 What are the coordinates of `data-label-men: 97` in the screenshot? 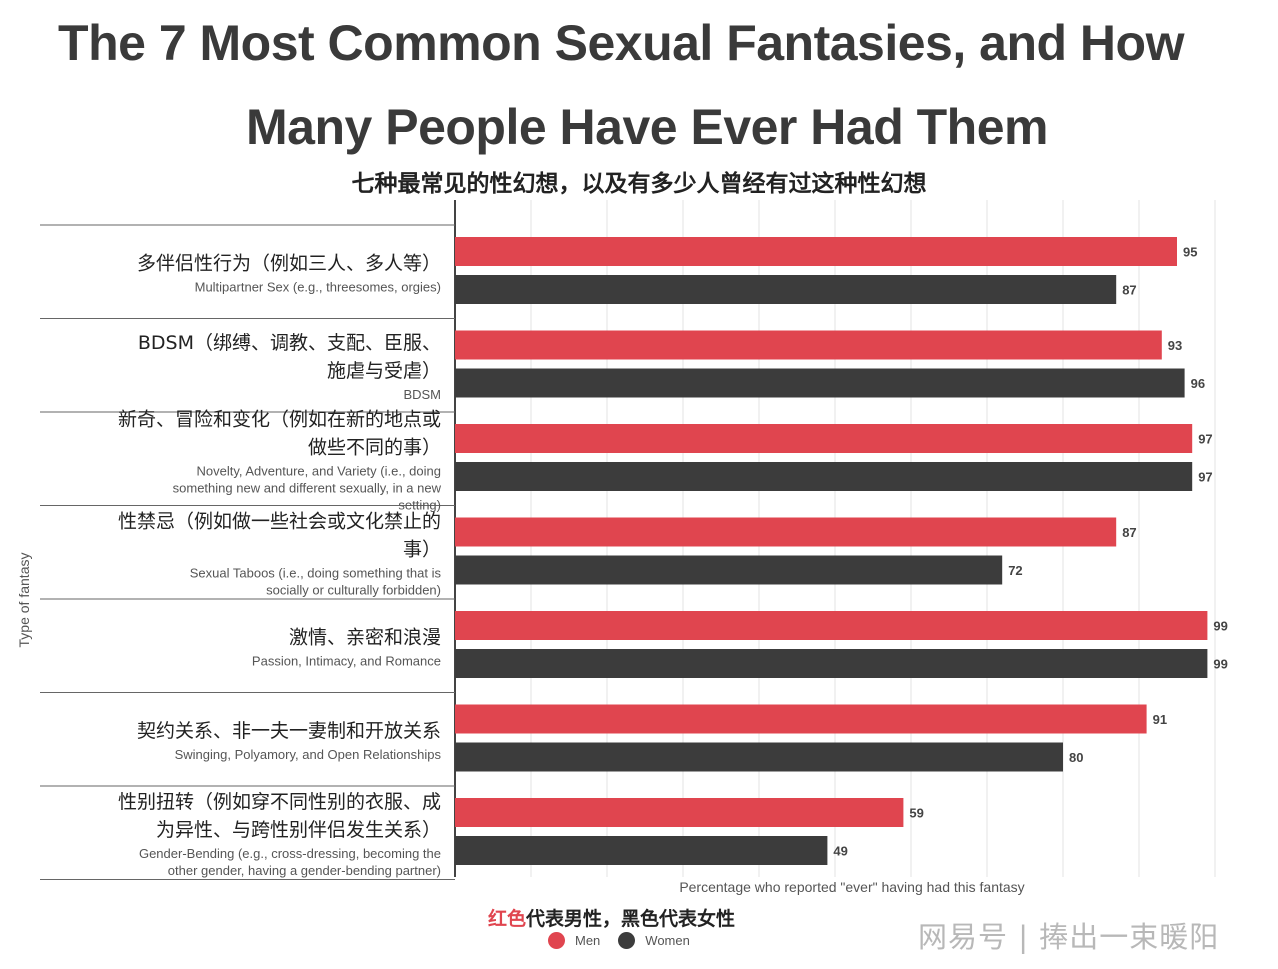 It's located at (1205, 439).